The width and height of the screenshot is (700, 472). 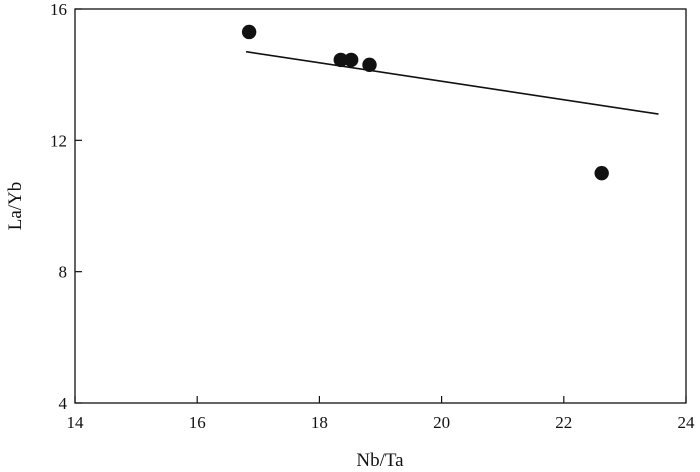 I want to click on y-tick-label: 8, so click(x=63, y=272).